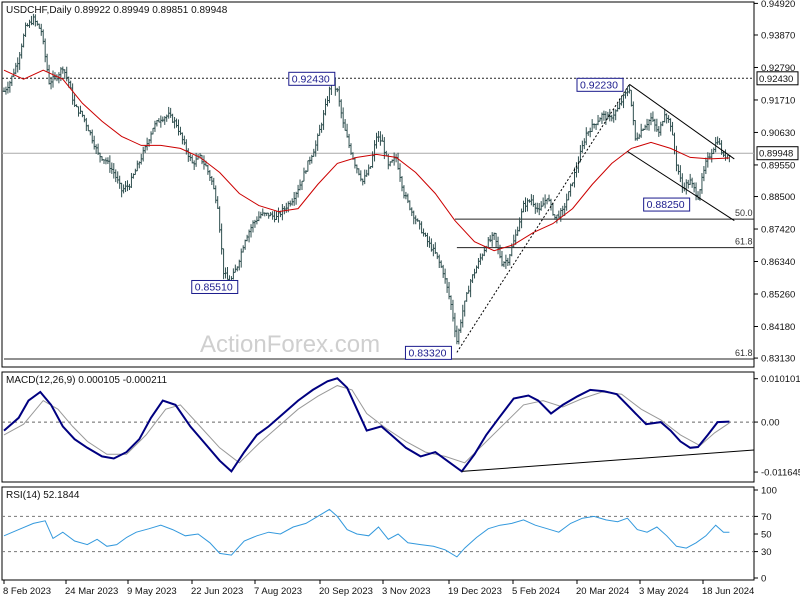 This screenshot has width=800, height=600. I want to click on y-tick-label: 0.85260, so click(778, 295).